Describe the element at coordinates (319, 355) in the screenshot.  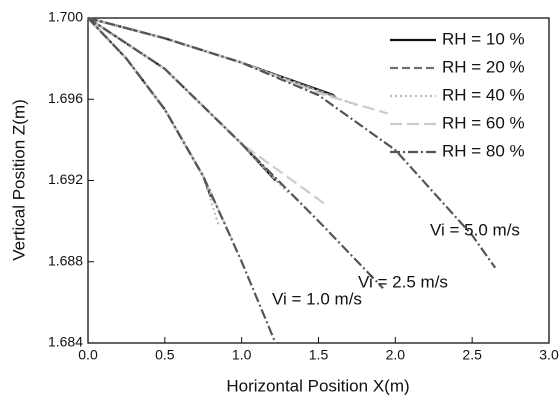
I see `x-tick-label: 1.5` at that location.